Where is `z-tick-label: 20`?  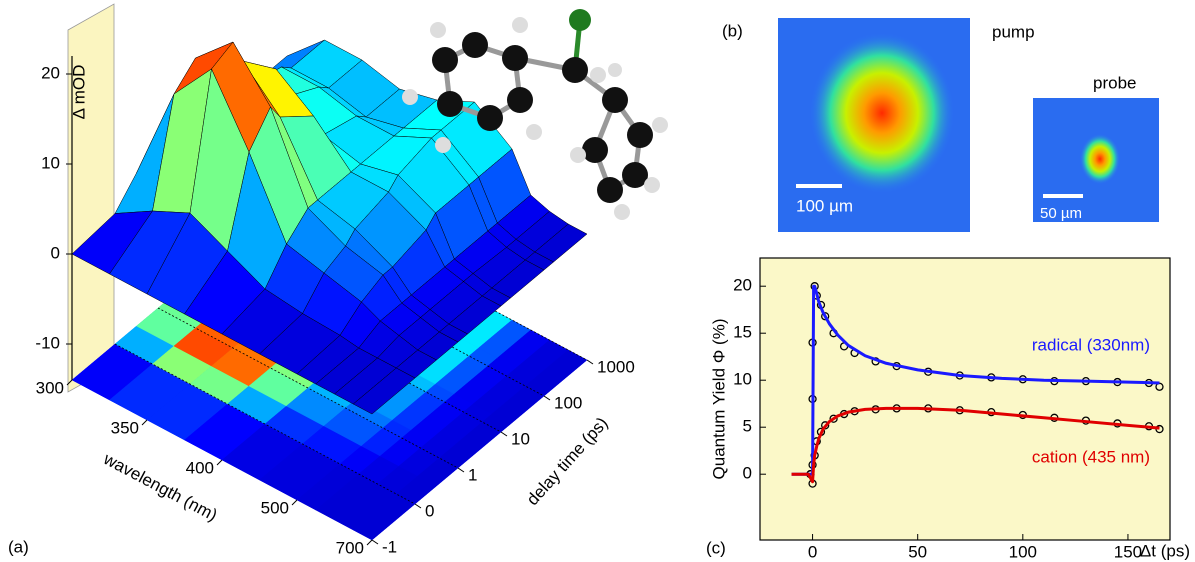
z-tick-label: 20 is located at coordinates (50, 72).